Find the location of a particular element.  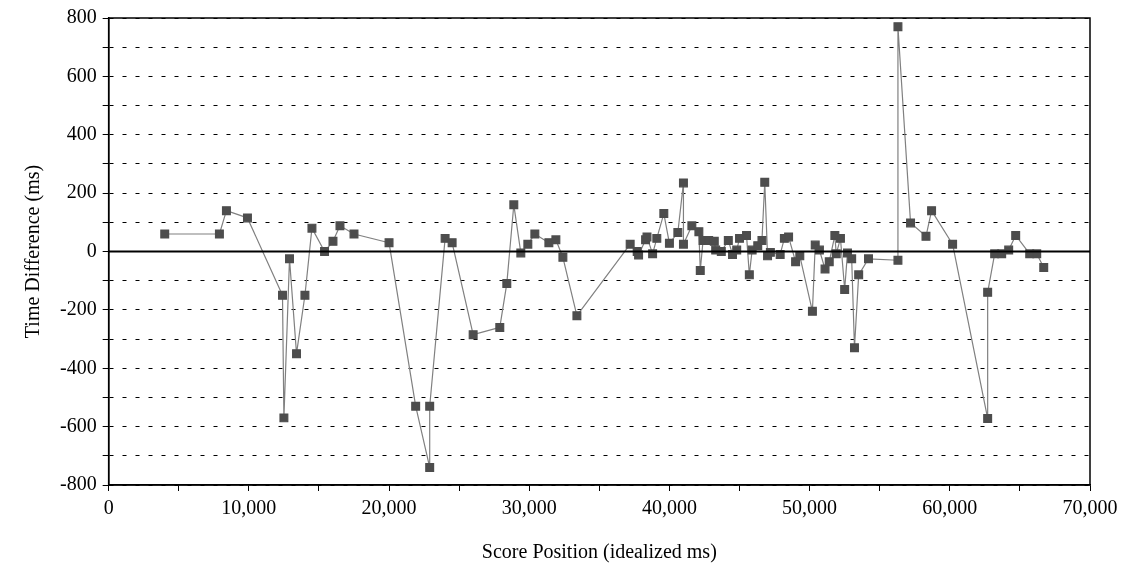

y-axis-title: Time Difference (ms) is located at coordinates (33, 251).